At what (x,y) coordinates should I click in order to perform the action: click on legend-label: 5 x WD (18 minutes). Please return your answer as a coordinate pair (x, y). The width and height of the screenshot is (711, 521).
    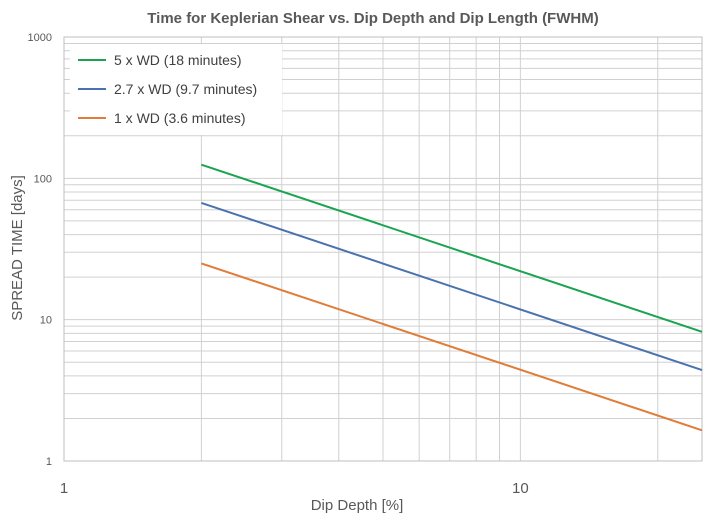
    Looking at the image, I should click on (178, 60).